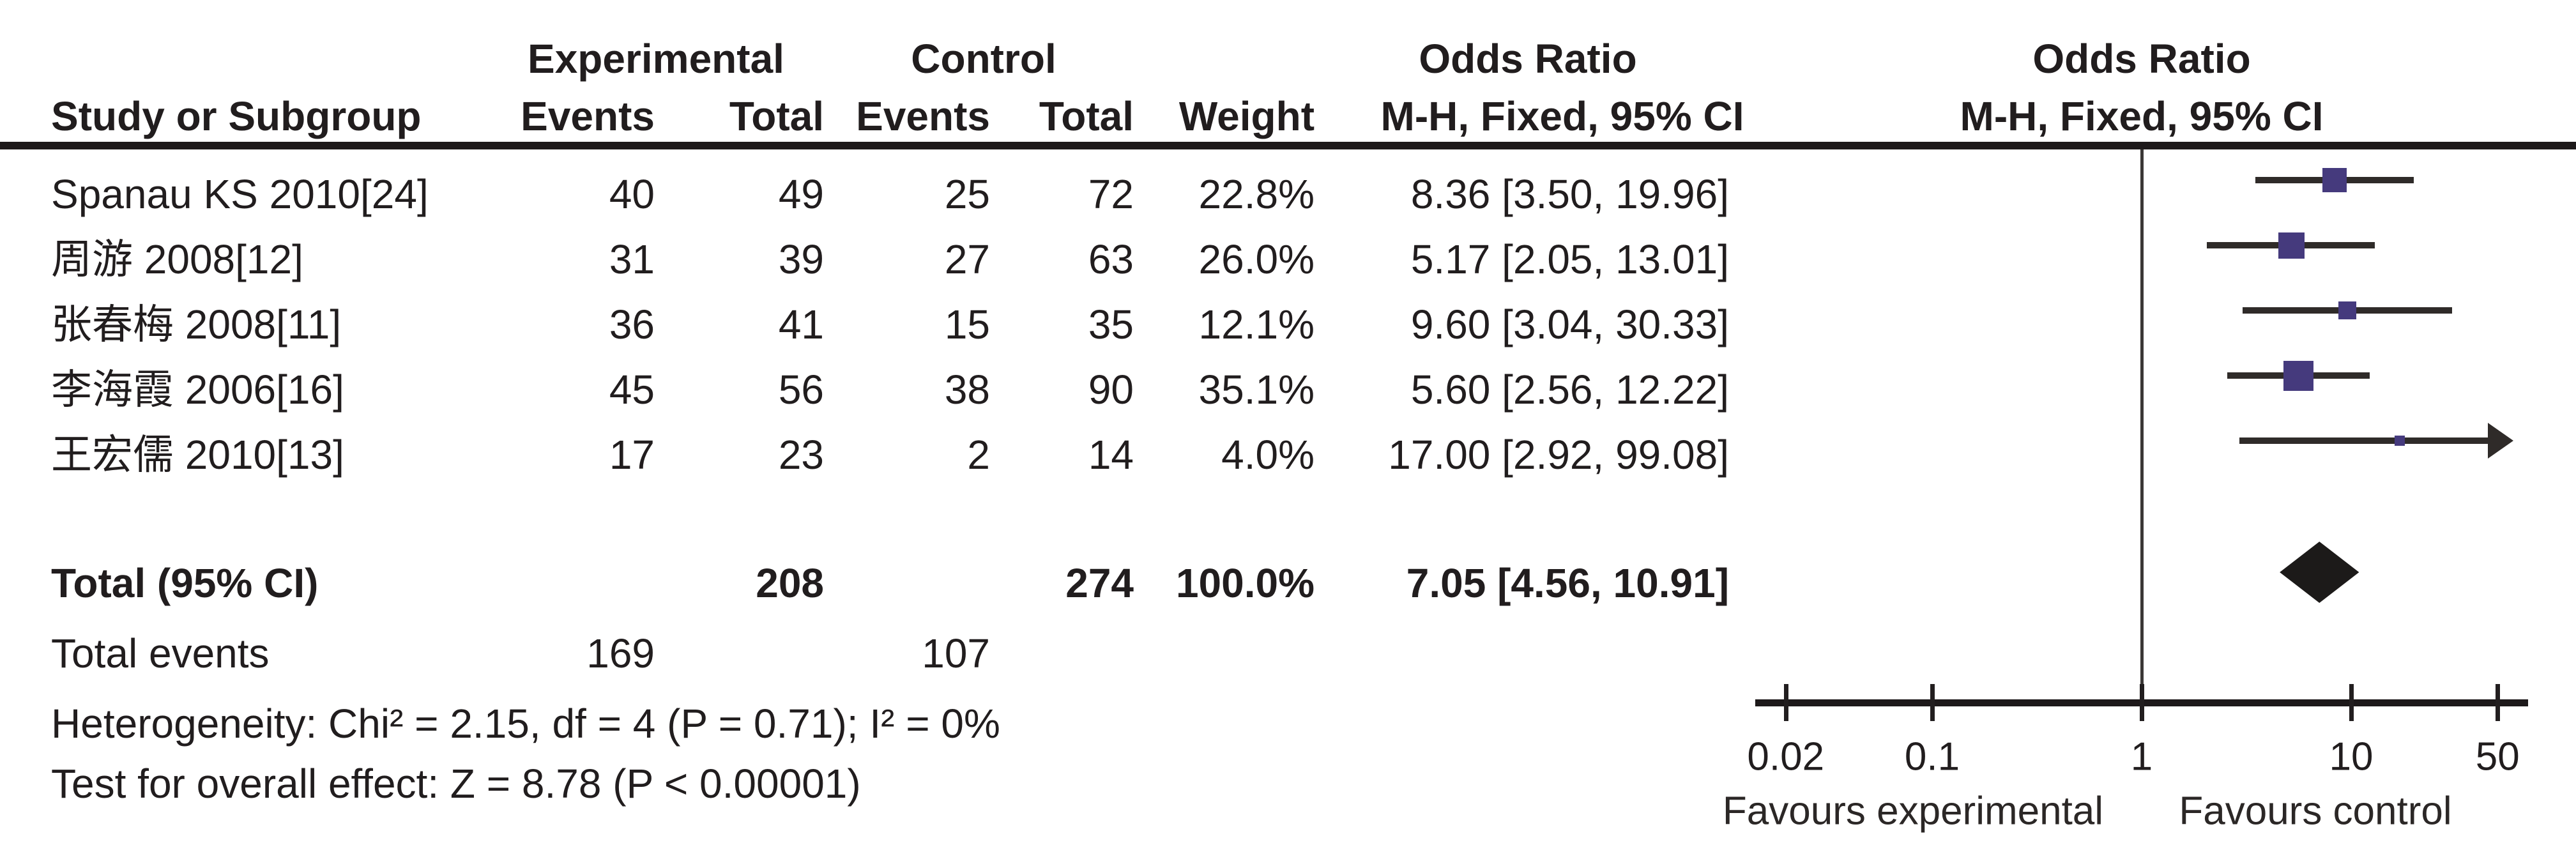 This screenshot has height=852, width=2576. What do you see at coordinates (1913, 811) in the screenshot?
I see `favours-left-label: Favours experimental` at bounding box center [1913, 811].